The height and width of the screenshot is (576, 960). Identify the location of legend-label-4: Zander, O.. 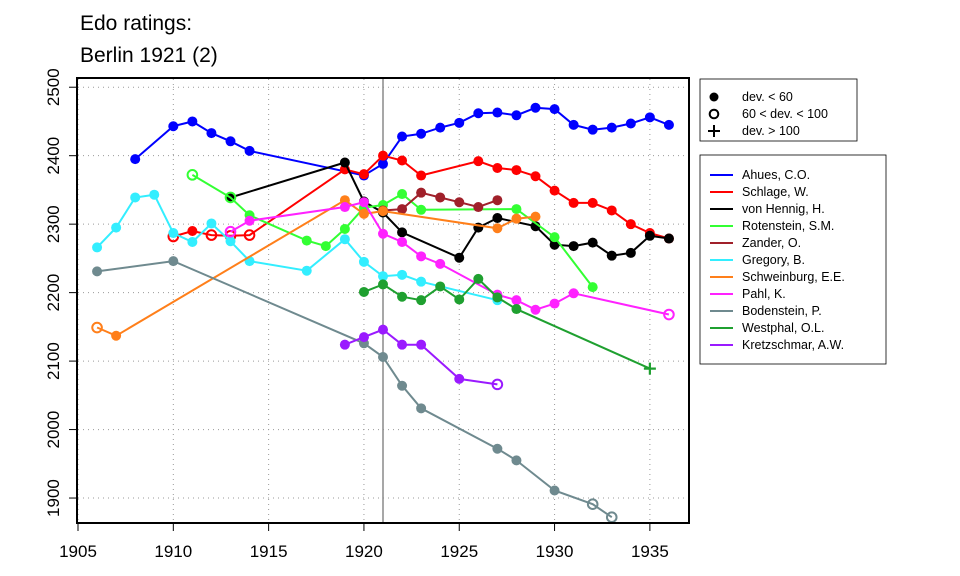
(771, 243).